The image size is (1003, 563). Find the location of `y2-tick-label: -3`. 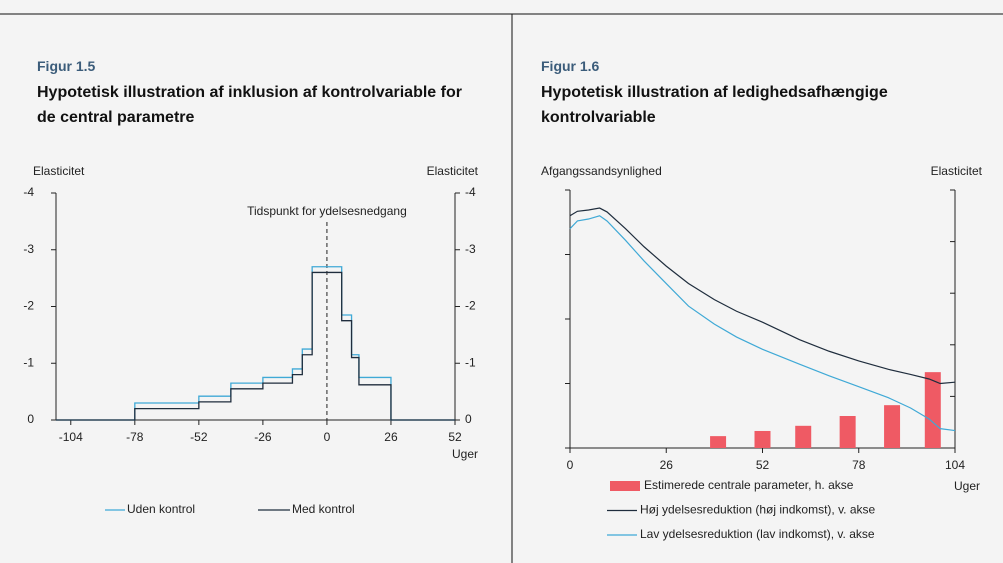

y2-tick-label: -3 is located at coordinates (470, 249).